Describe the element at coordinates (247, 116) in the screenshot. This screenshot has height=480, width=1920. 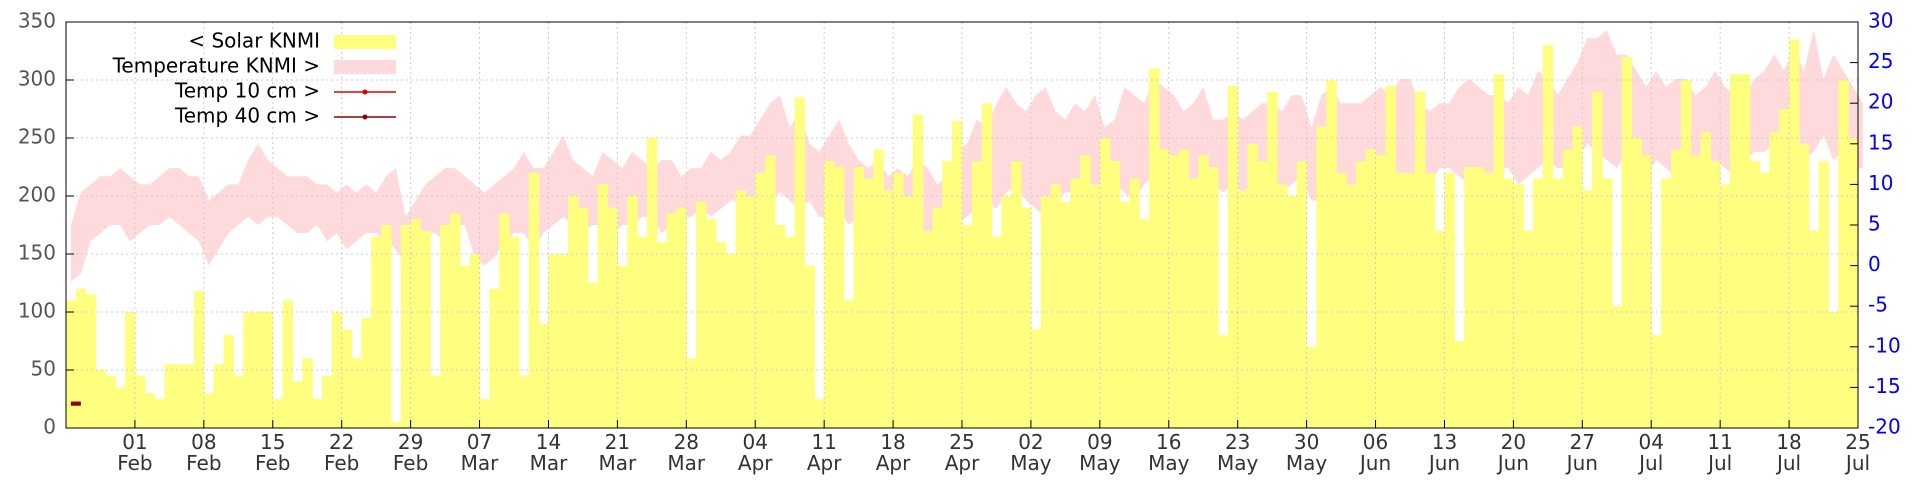
I see `legend-label: Temp 40 cm >` at that location.